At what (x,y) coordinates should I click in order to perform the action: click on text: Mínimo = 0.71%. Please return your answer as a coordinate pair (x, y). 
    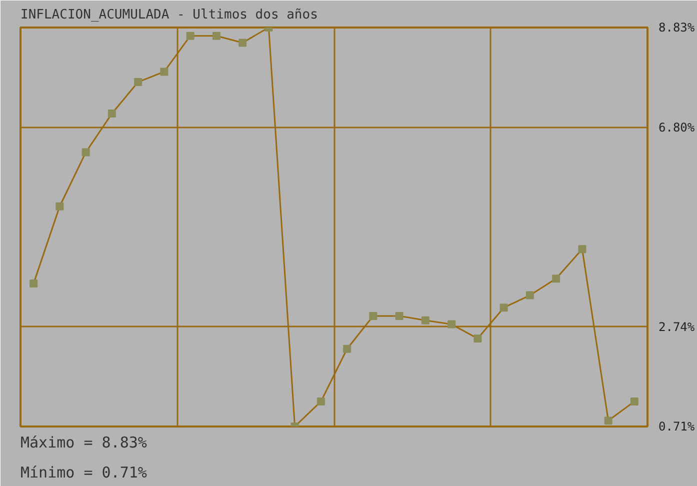
    Looking at the image, I should click on (83, 473).